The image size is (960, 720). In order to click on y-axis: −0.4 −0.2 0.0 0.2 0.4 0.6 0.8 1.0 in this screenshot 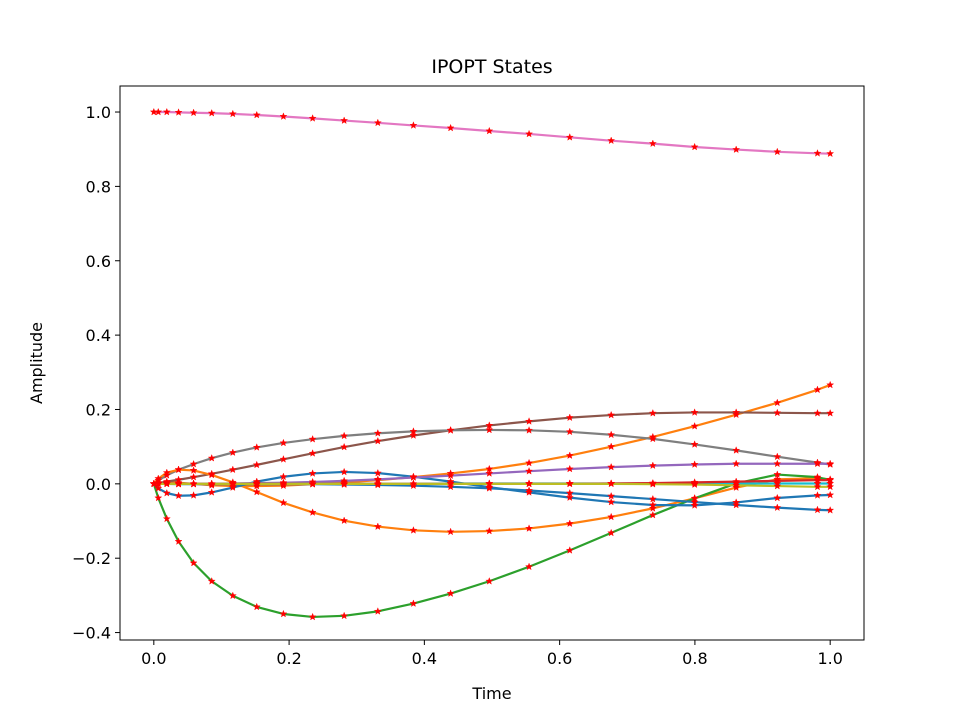, I will do `click(96, 373)`.